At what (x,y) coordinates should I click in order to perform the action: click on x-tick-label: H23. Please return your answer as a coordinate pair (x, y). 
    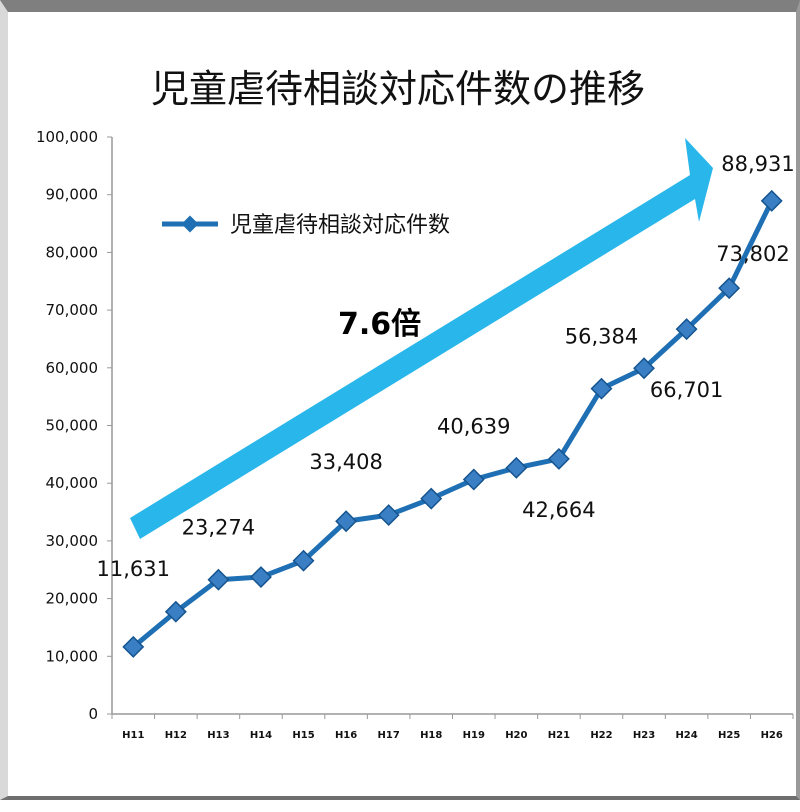
    Looking at the image, I should click on (644, 735).